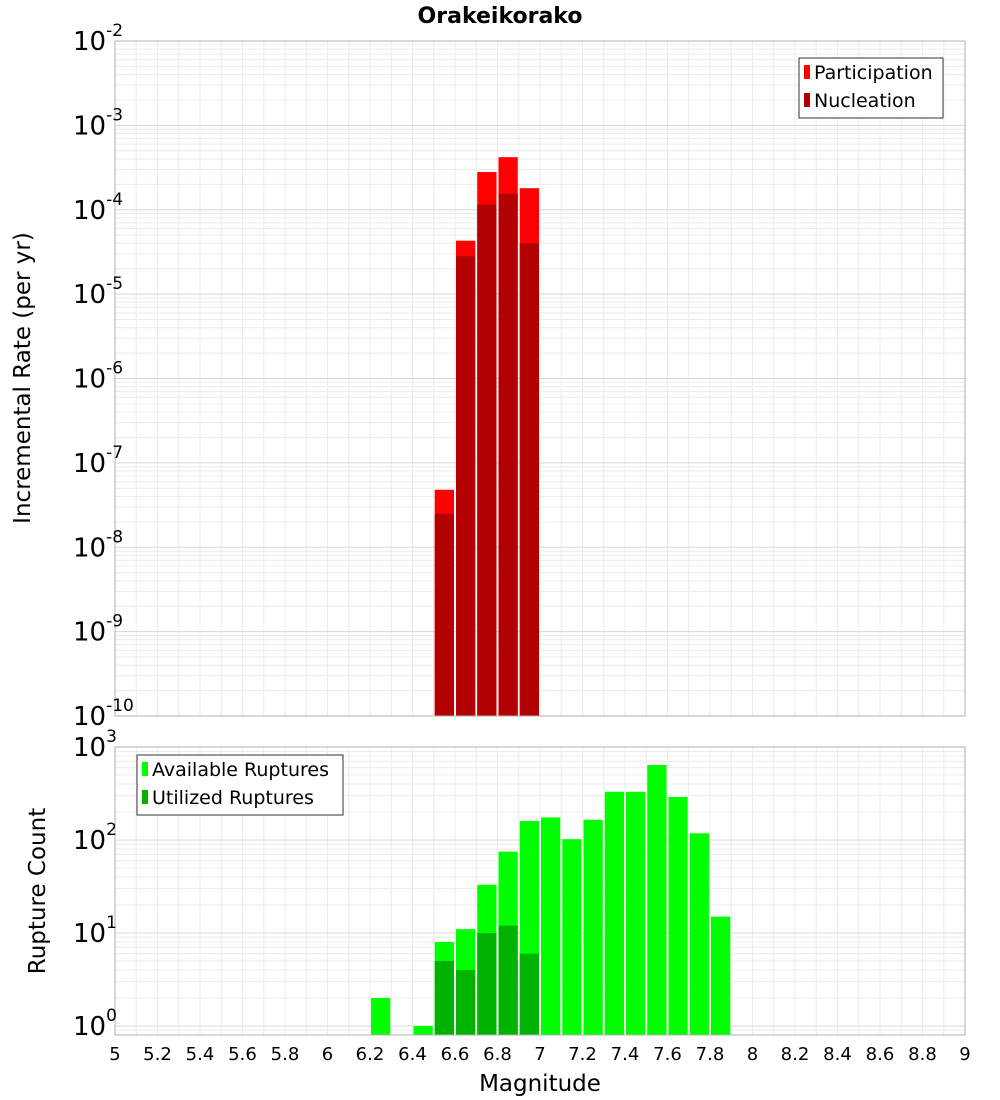 Image resolution: width=1000 pixels, height=1100 pixels. I want to click on rate-y-axis-label: Incremental Rate (per yr), so click(23, 378).